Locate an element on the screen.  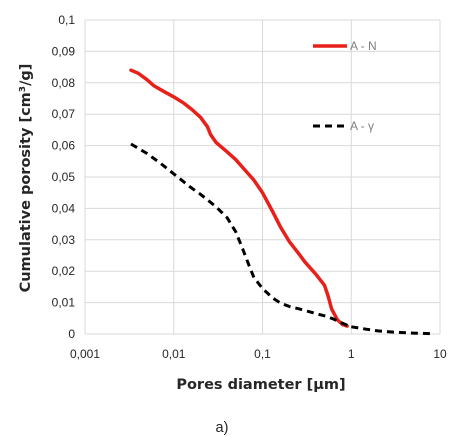
y-tick-label: 0,04 is located at coordinates (64, 208).